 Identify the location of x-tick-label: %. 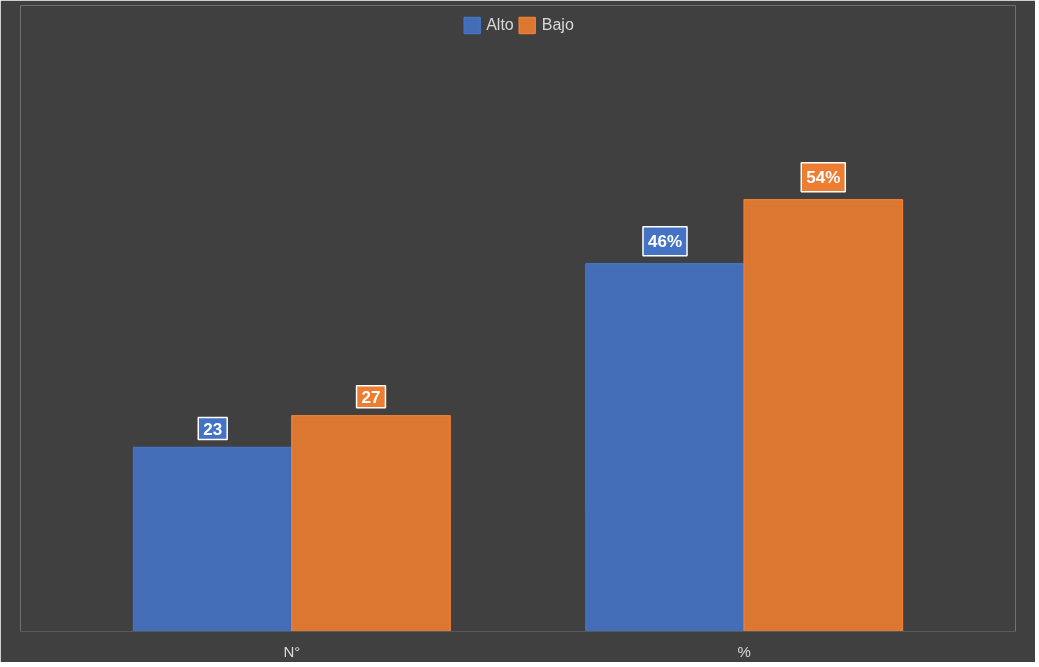
(744, 651).